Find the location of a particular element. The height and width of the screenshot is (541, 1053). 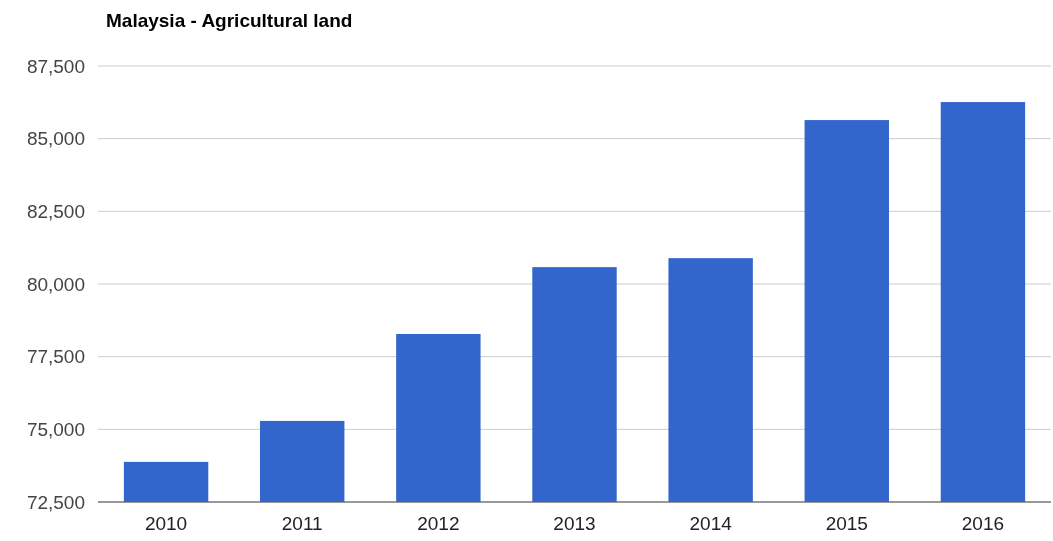

y-tick-label: 87,500 is located at coordinates (55, 66).